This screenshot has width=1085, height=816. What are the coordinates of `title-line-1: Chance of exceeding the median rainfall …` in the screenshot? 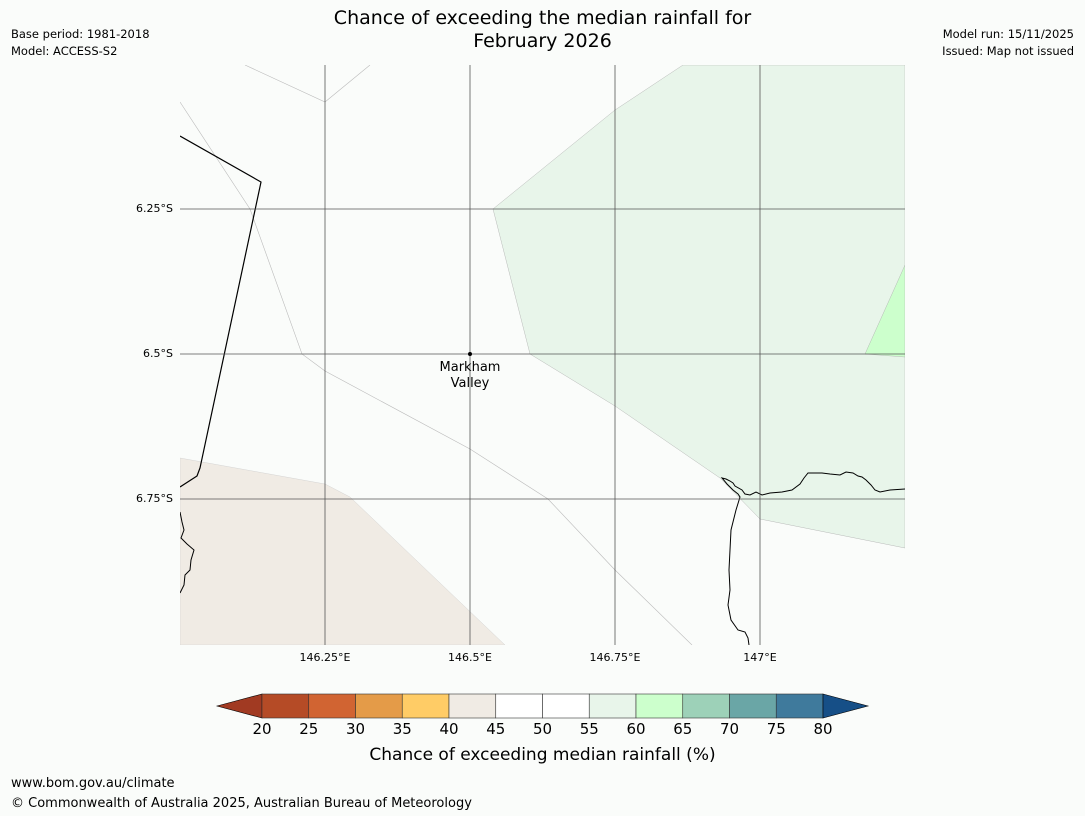 It's located at (542, 18).